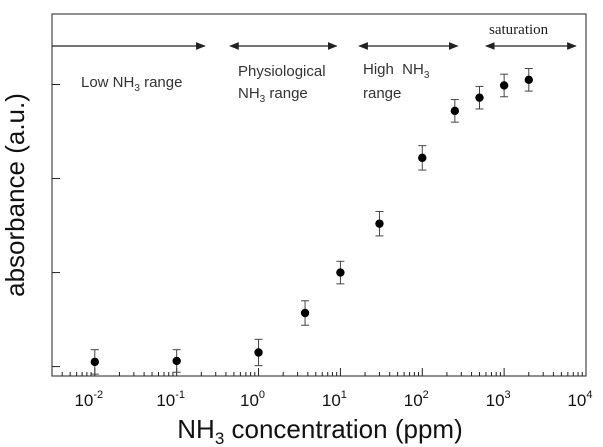  What do you see at coordinates (56, 226) in the screenshot?
I see `y-ticks` at bounding box center [56, 226].